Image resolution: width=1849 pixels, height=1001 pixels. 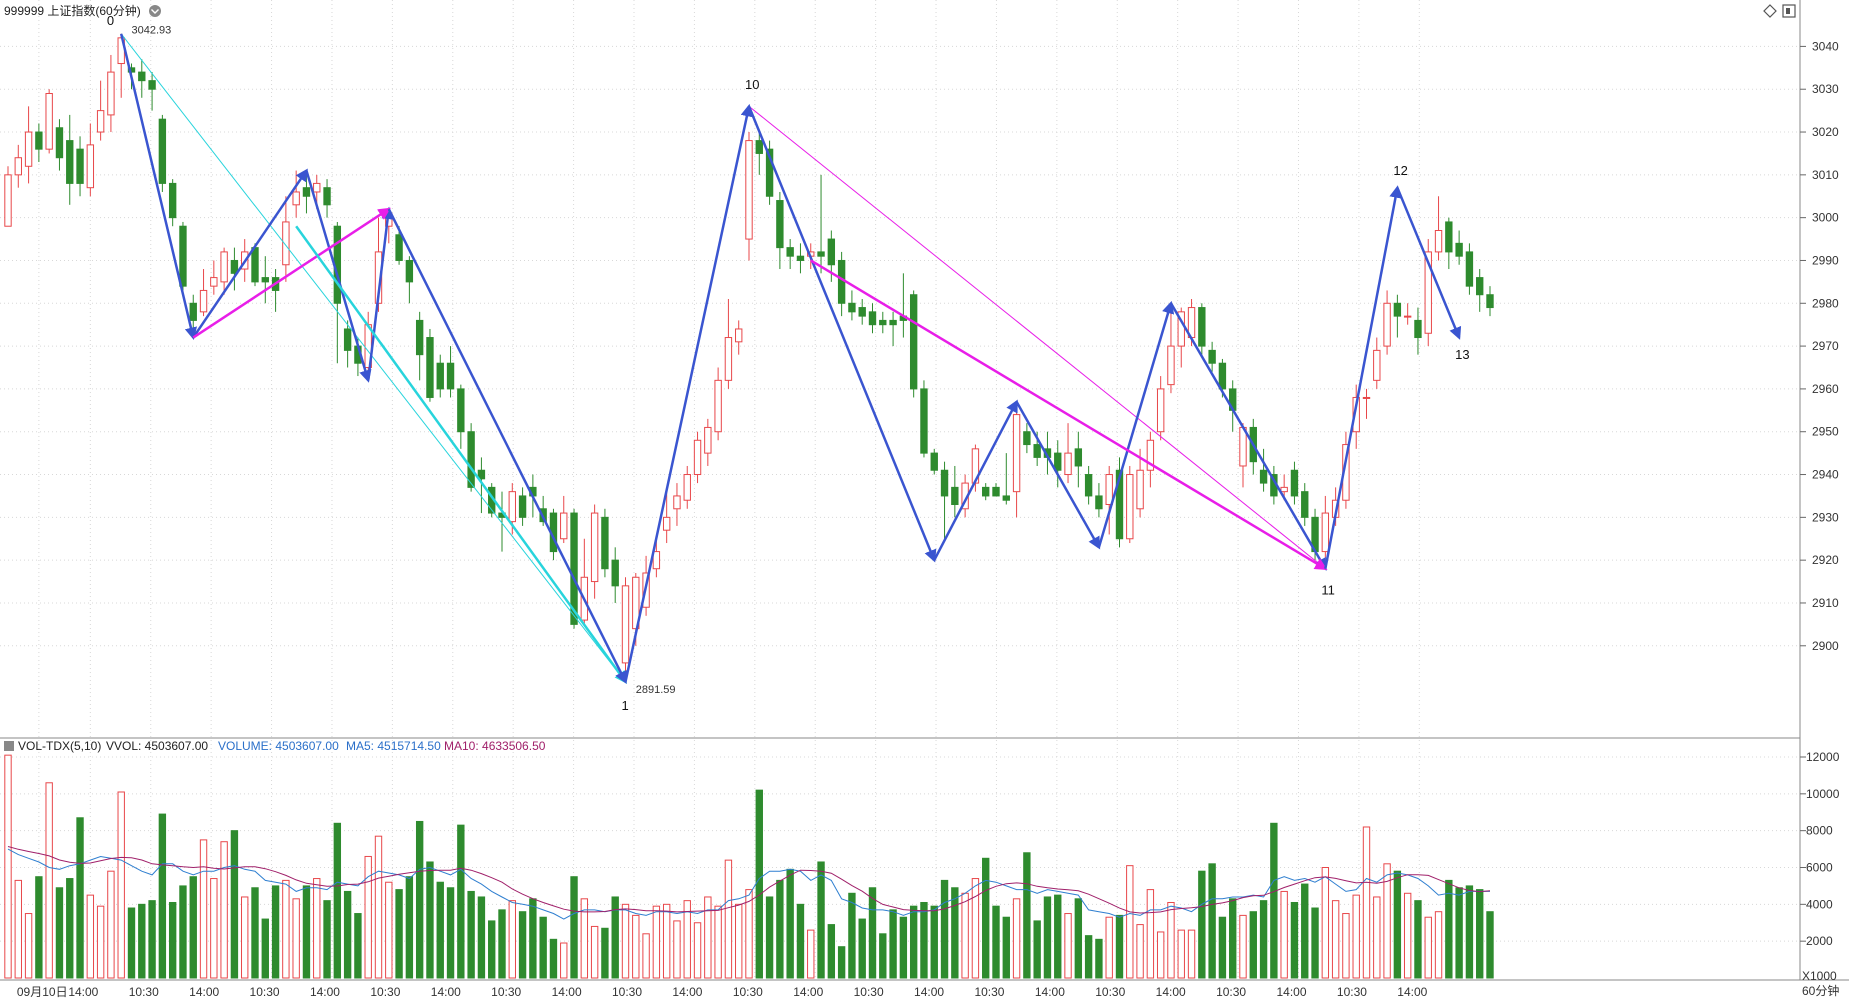 I want to click on period-label: 60分钟, so click(x=1820, y=990).